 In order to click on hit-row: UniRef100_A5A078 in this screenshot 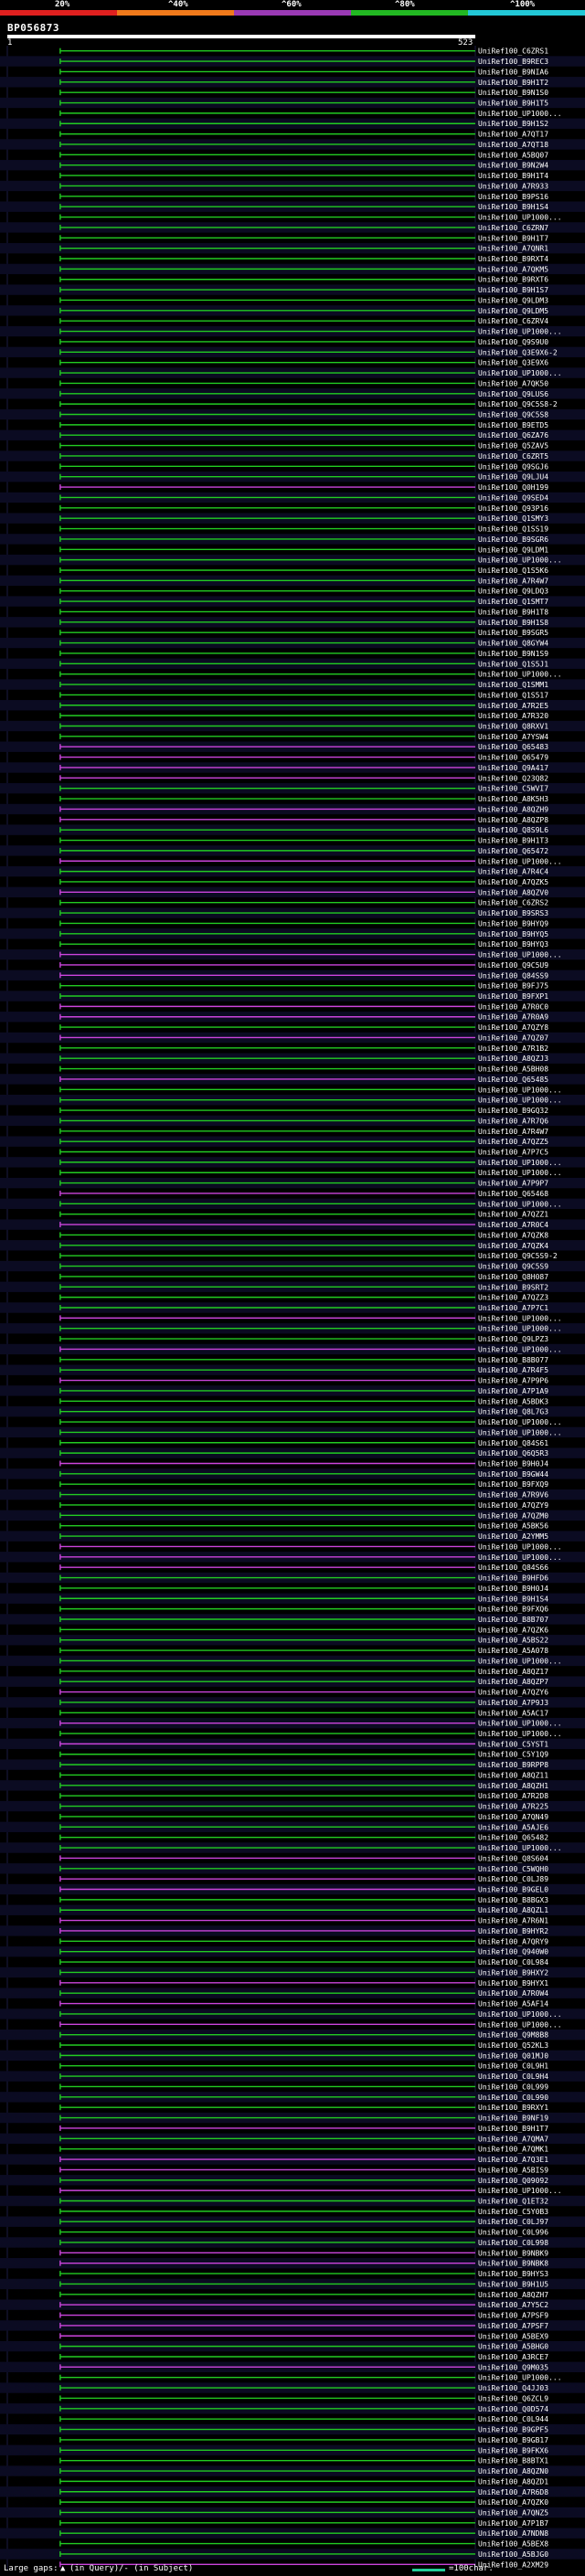, I will do `click(303, 1651)`.